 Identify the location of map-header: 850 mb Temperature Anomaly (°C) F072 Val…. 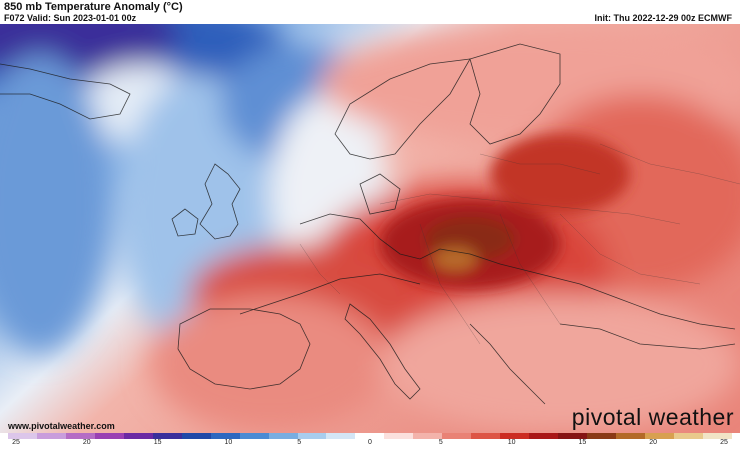
(370, 12).